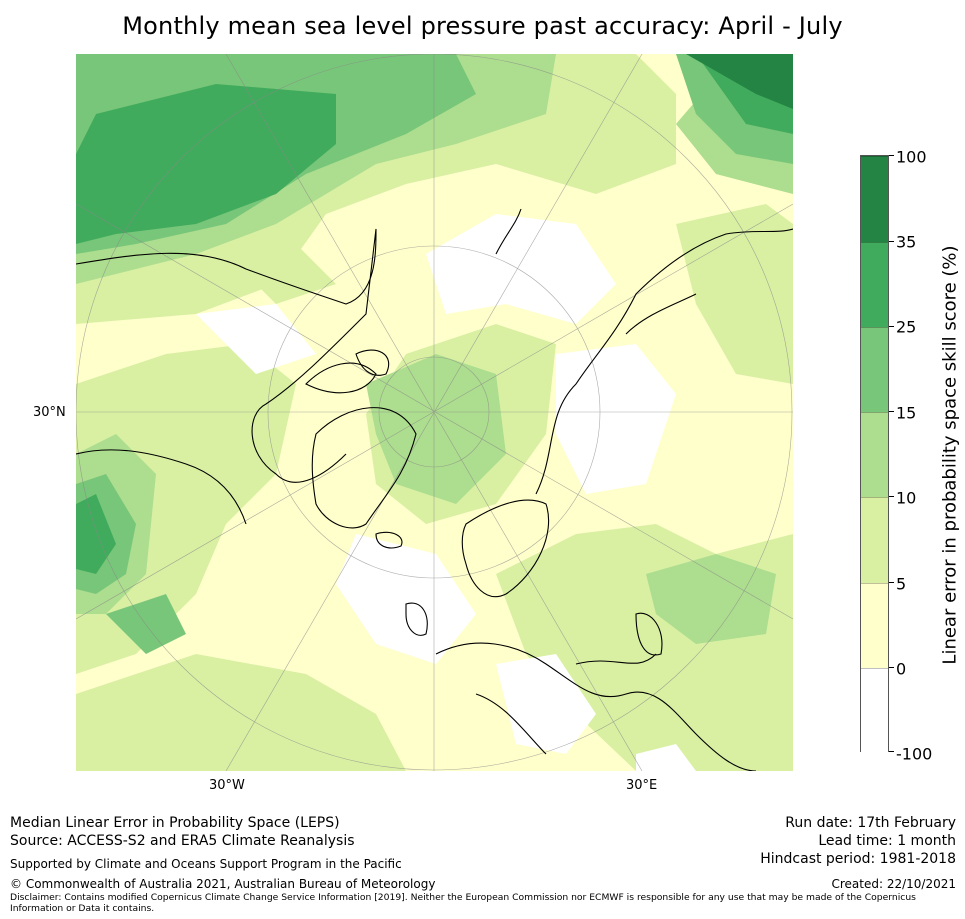 This screenshot has height=919, width=965. What do you see at coordinates (901, 669) in the screenshot?
I see `colorbar-tick: 0` at bounding box center [901, 669].